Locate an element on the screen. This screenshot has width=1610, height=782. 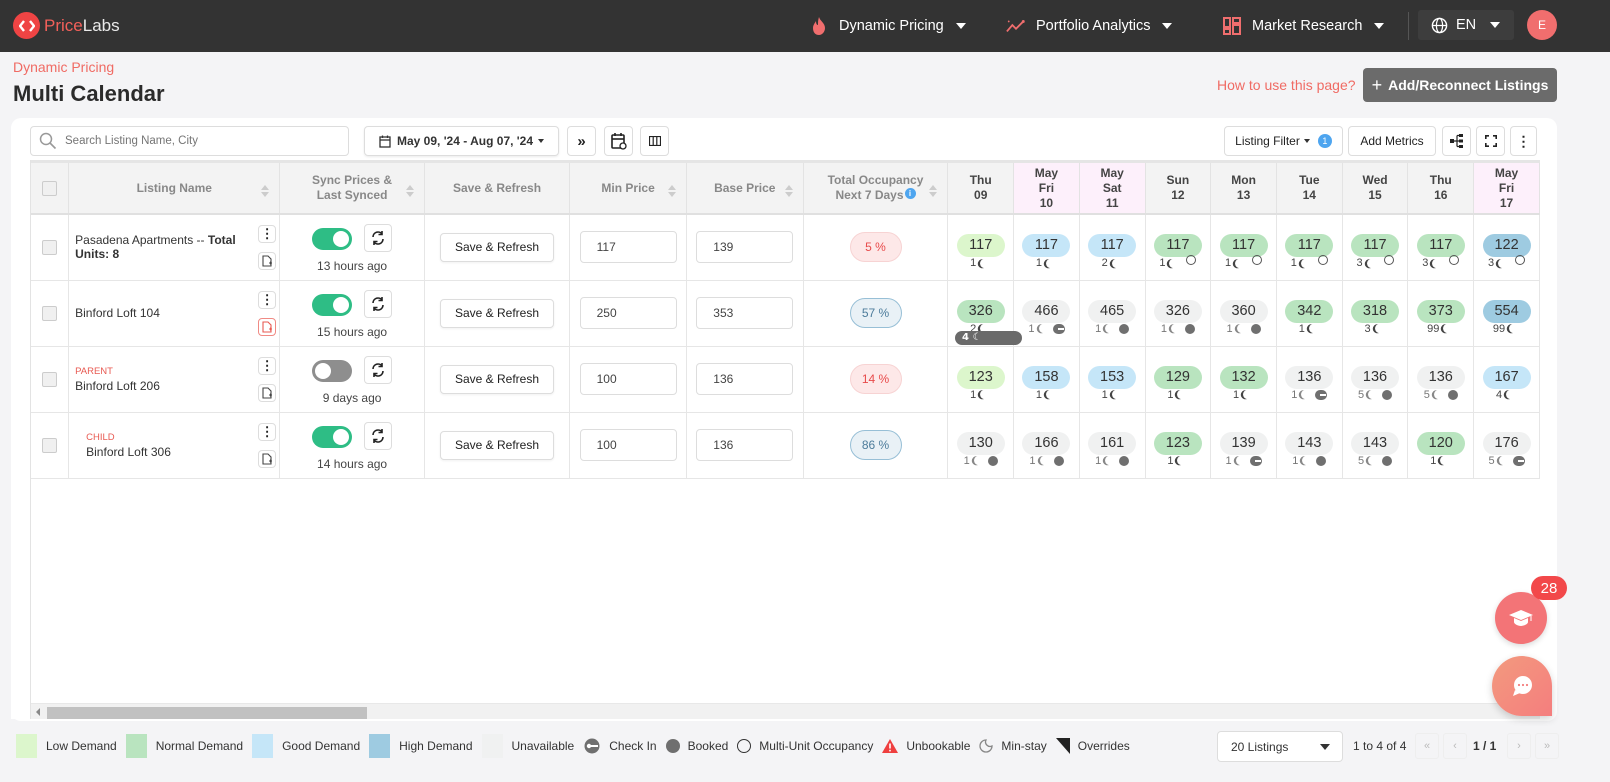
day-price-cell: 130 1 is located at coordinates (981, 445).